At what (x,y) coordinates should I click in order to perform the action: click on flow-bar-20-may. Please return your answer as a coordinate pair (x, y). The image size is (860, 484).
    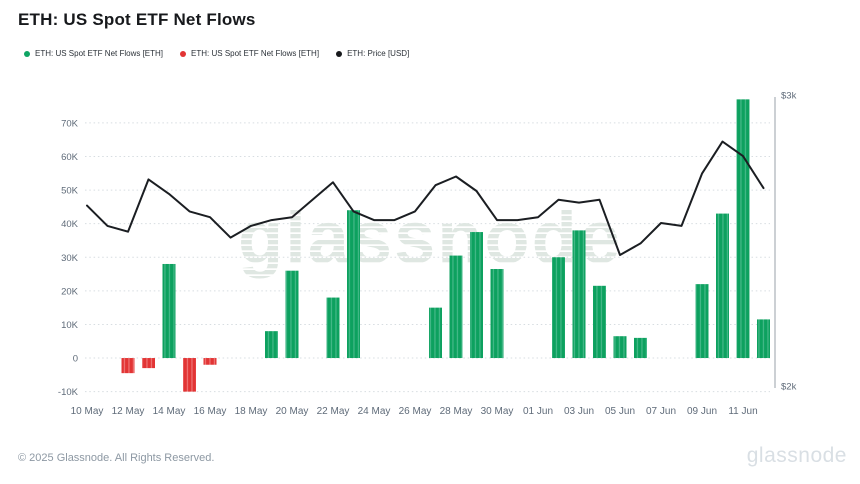
    Looking at the image, I should click on (292, 314).